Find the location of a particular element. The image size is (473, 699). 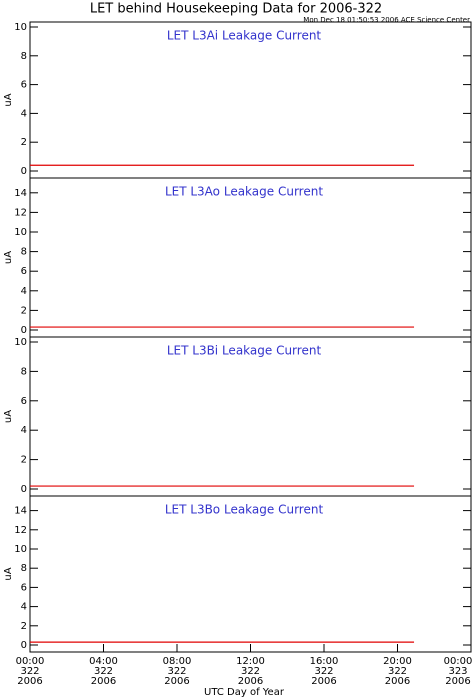

x-tick-label: 12:00 is located at coordinates (250, 661).